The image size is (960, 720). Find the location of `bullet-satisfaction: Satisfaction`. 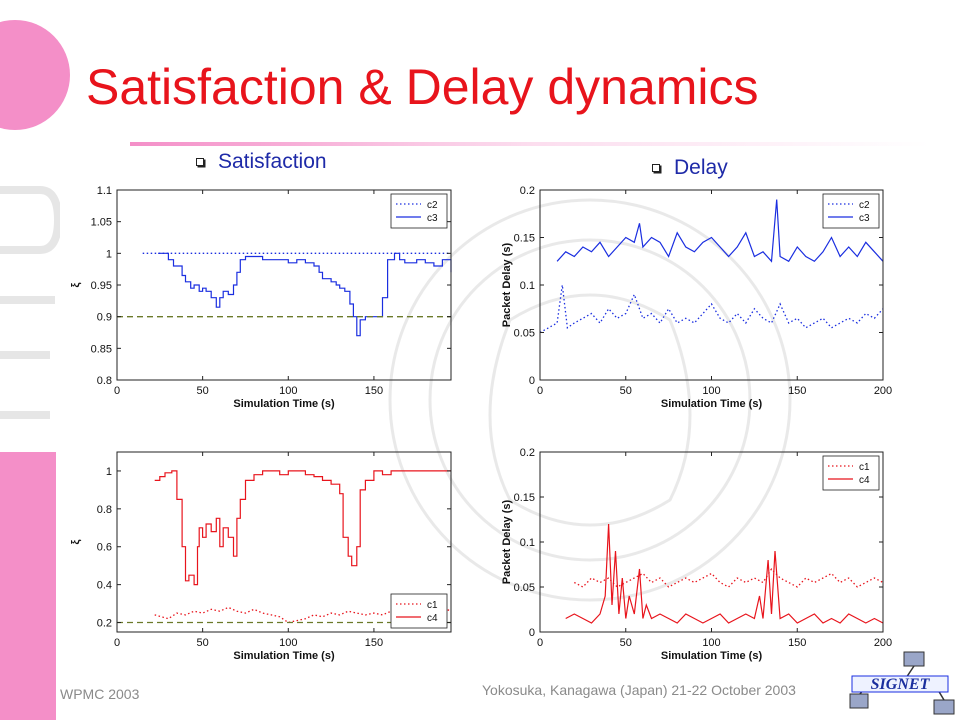

bullet-satisfaction: Satisfaction is located at coordinates (261, 162).